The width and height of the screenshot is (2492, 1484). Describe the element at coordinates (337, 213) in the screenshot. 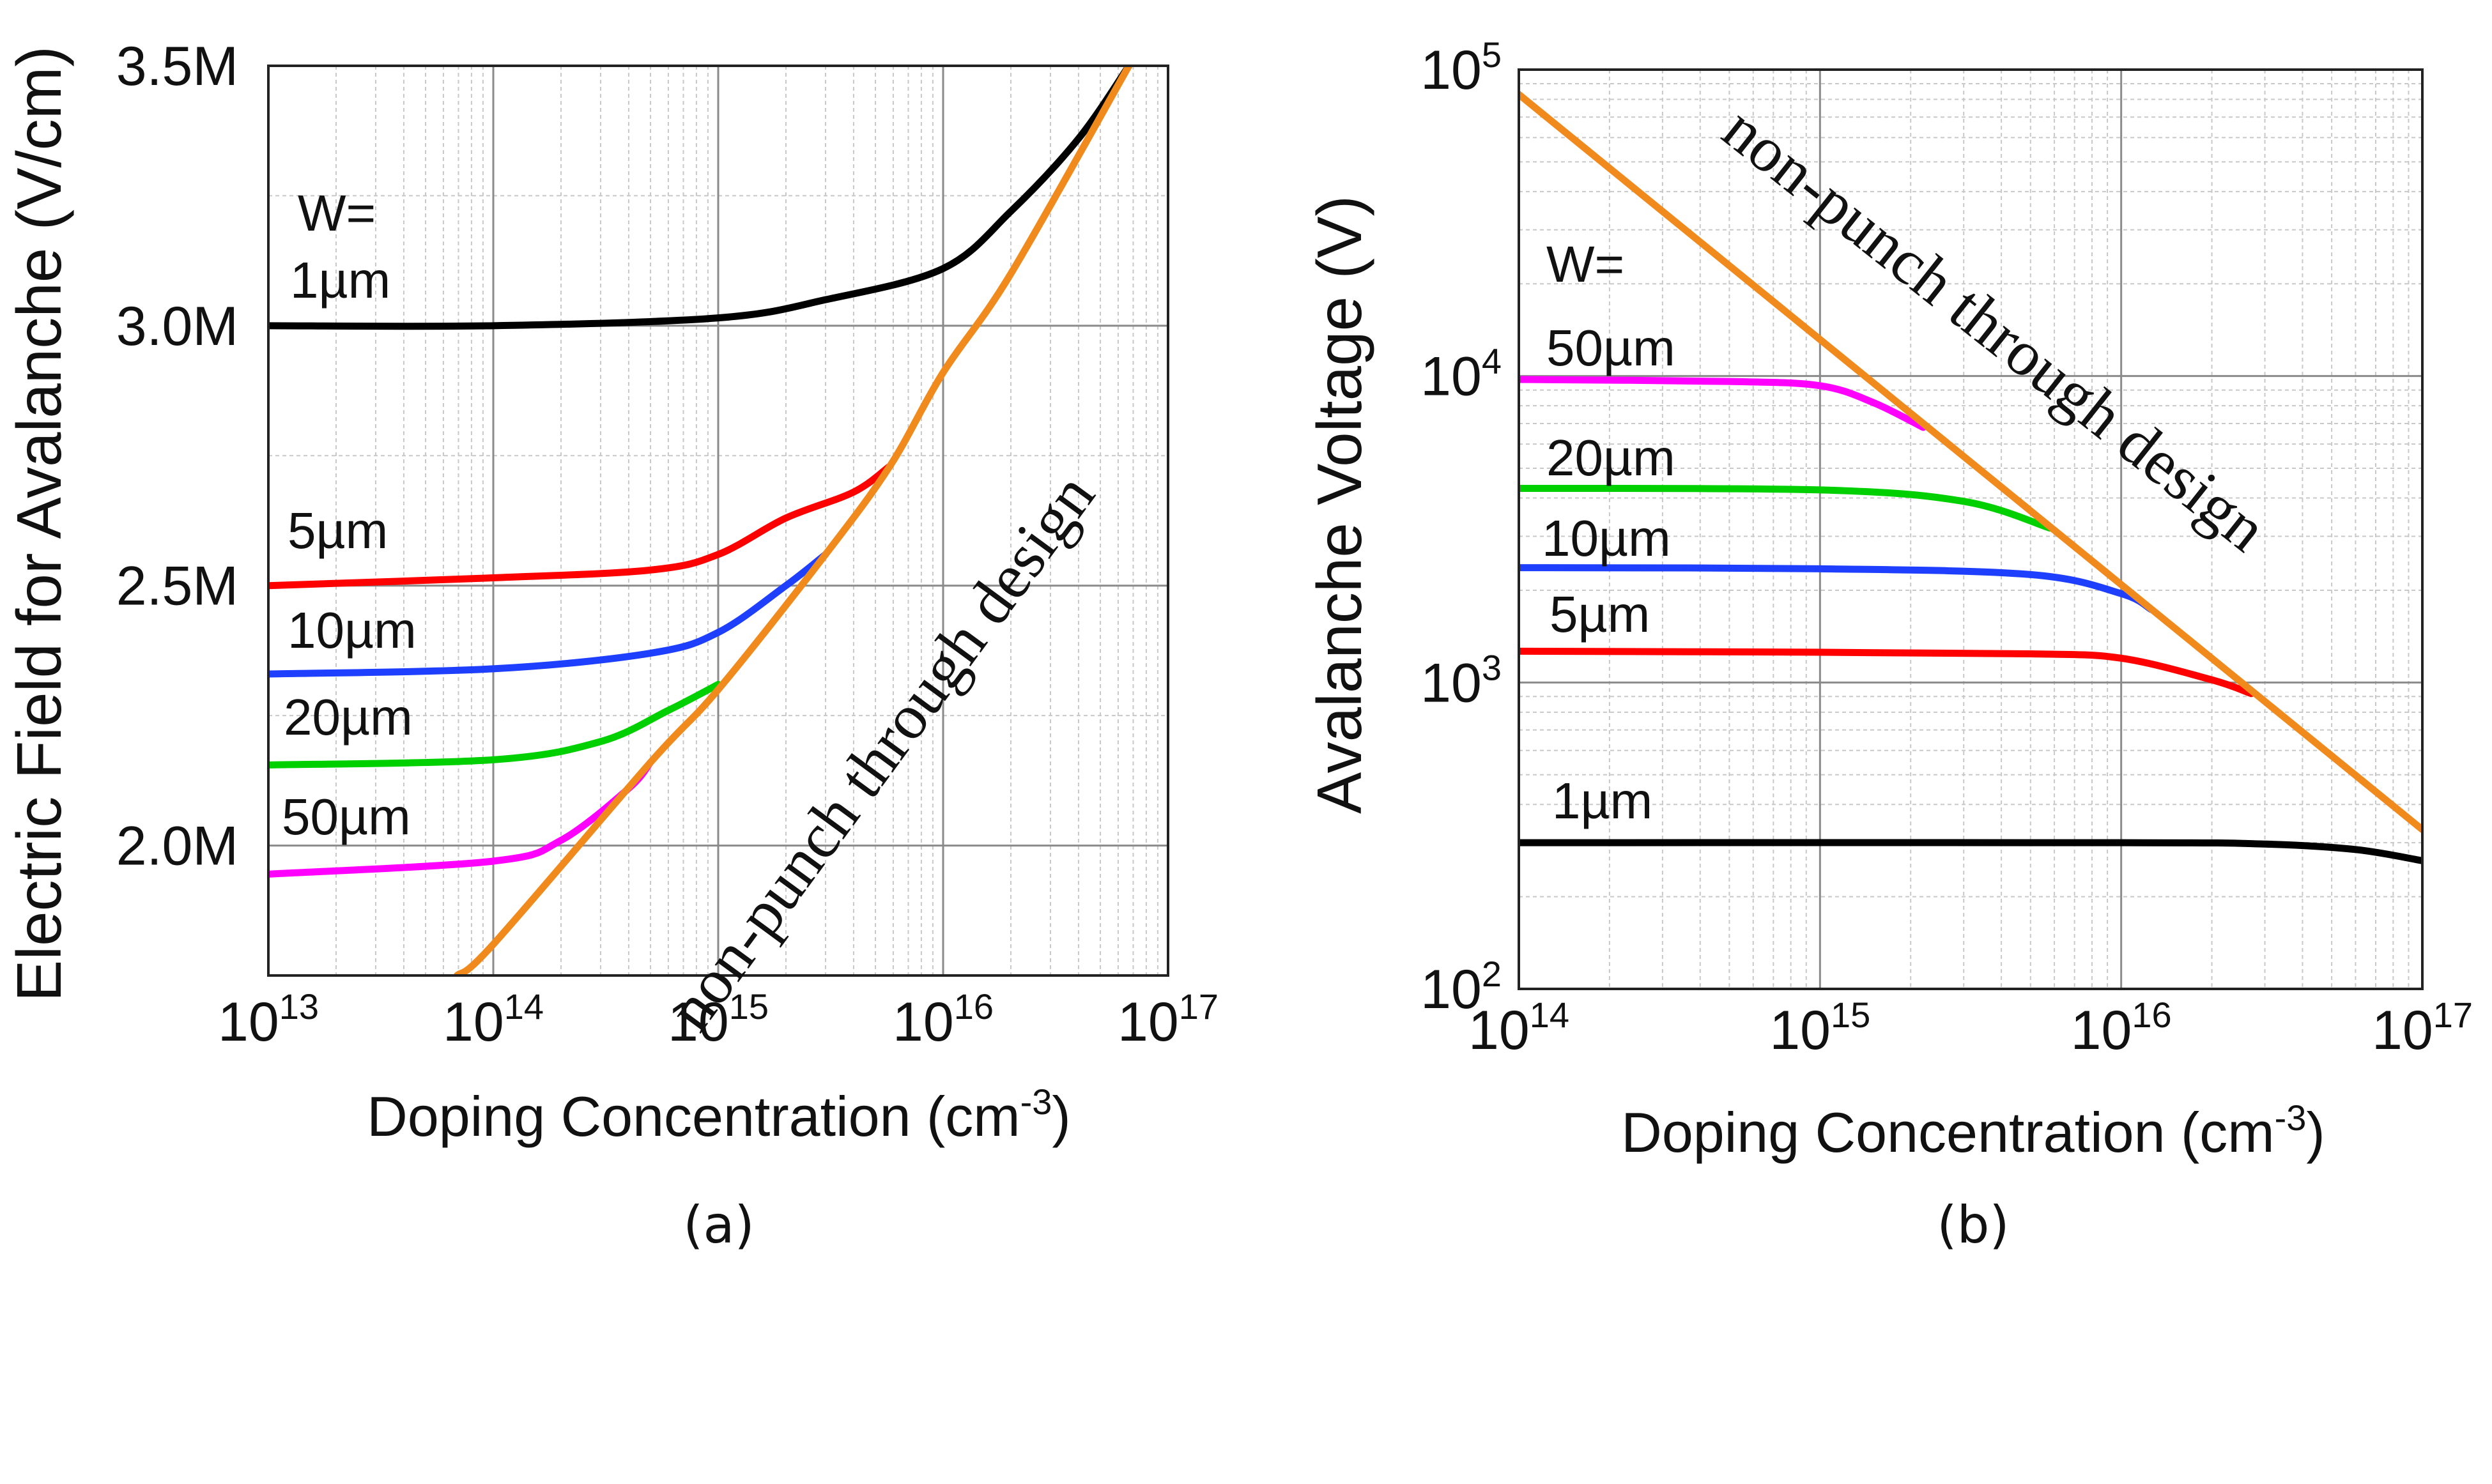

I see `legend-header-a: W=` at that location.